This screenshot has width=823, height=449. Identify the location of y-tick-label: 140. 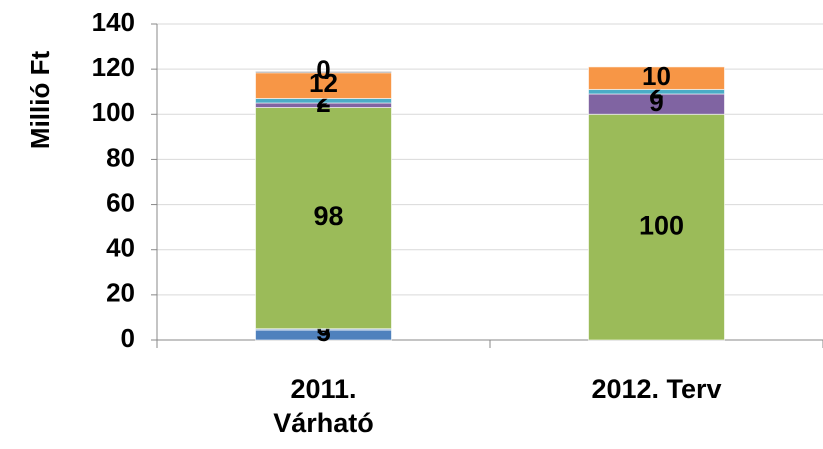
(113, 22).